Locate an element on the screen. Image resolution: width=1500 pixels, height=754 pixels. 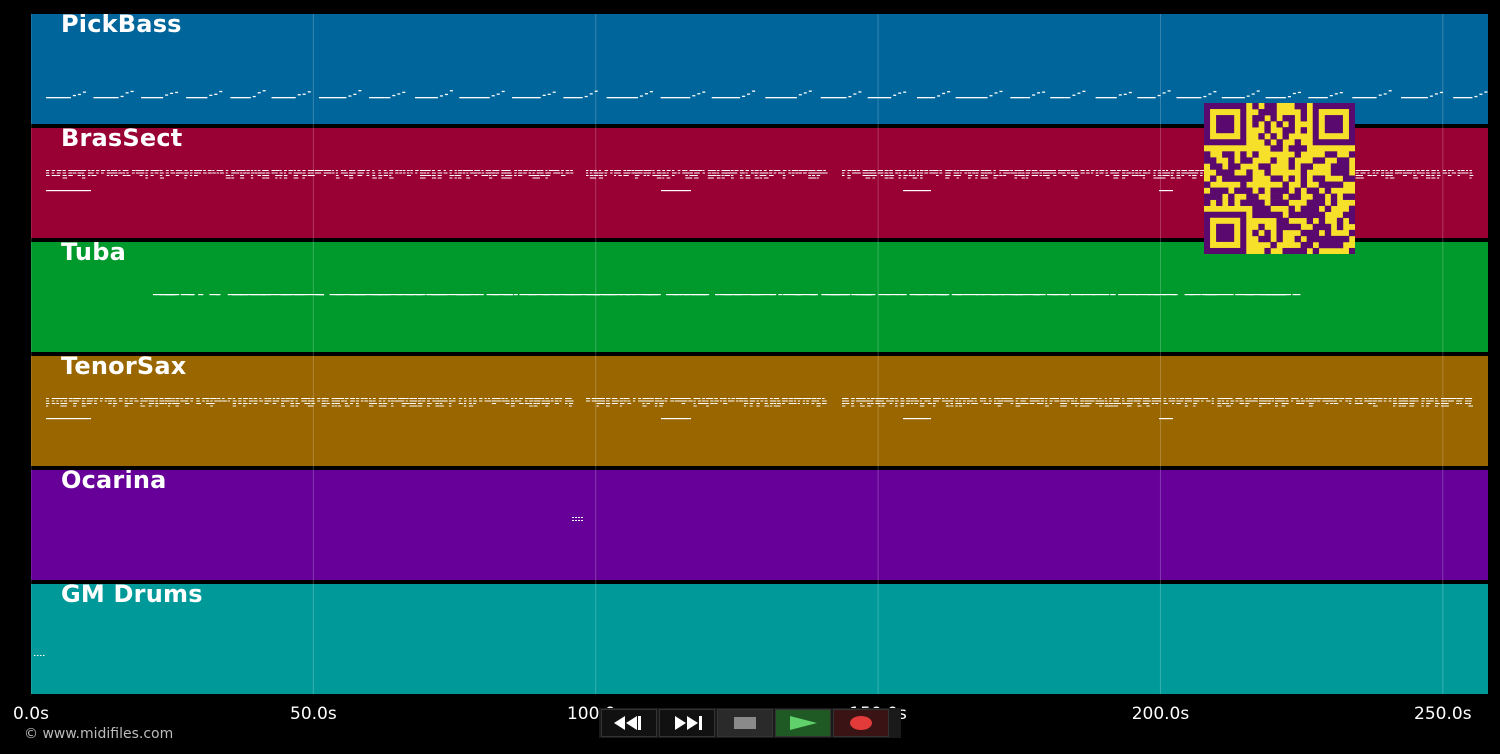
stop-button is located at coordinates (745, 723).